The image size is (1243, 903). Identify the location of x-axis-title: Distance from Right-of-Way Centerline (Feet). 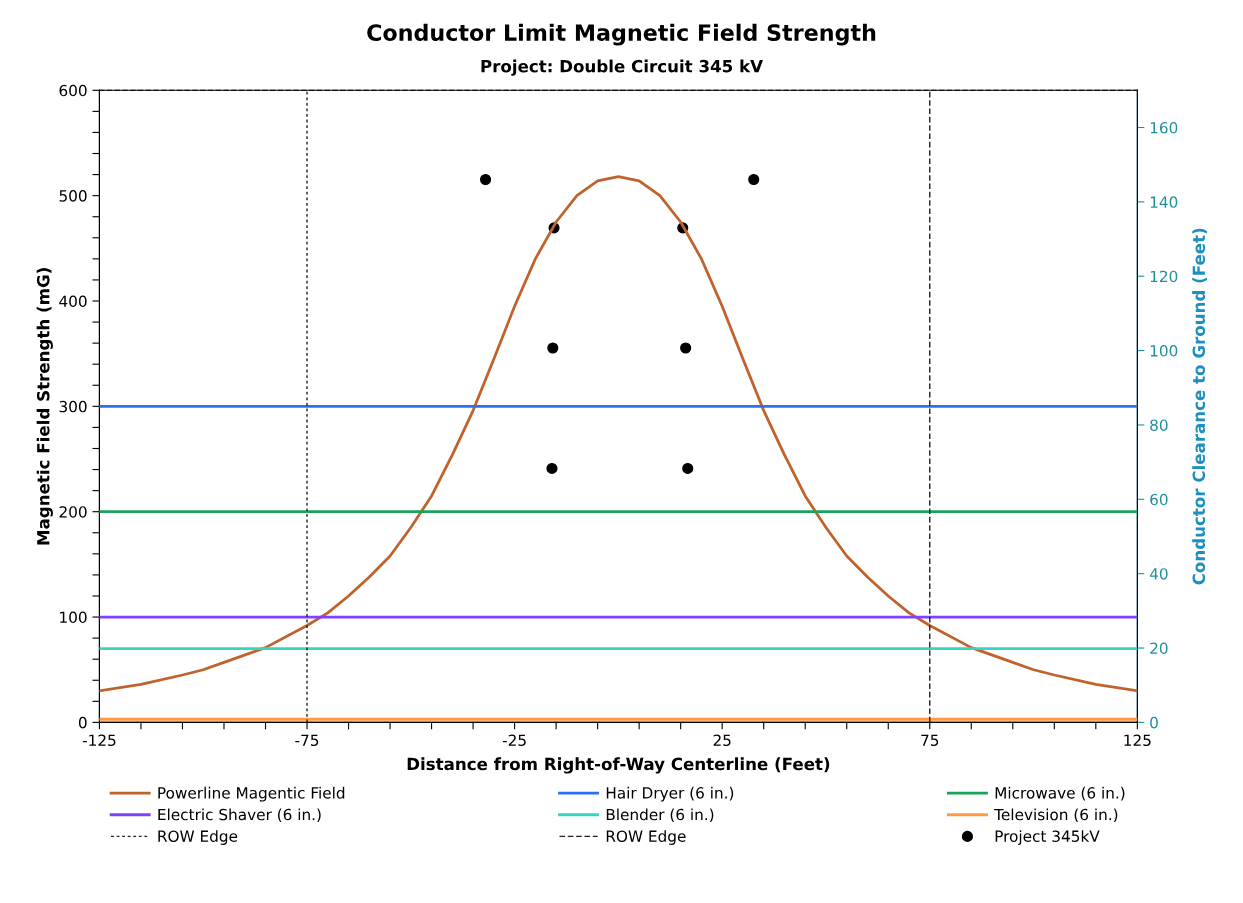
(618, 765).